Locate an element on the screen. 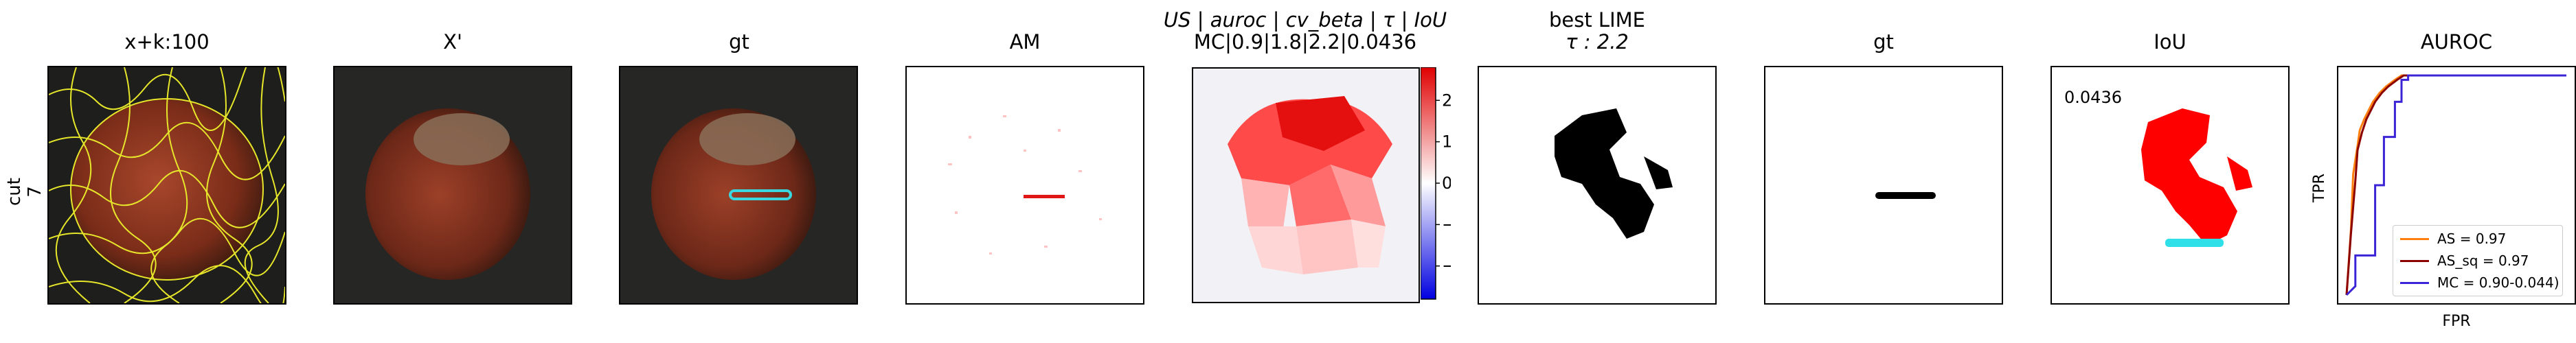 Image resolution: width=2576 pixels, height=343 pixels. colorbar-tick-label: 2 is located at coordinates (1446, 100).